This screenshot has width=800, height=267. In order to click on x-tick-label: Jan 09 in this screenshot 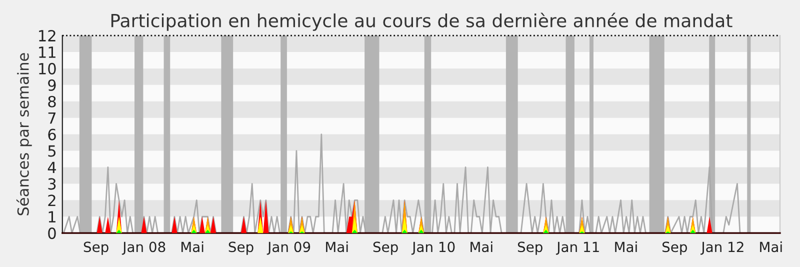, I will do `click(288, 248)`.